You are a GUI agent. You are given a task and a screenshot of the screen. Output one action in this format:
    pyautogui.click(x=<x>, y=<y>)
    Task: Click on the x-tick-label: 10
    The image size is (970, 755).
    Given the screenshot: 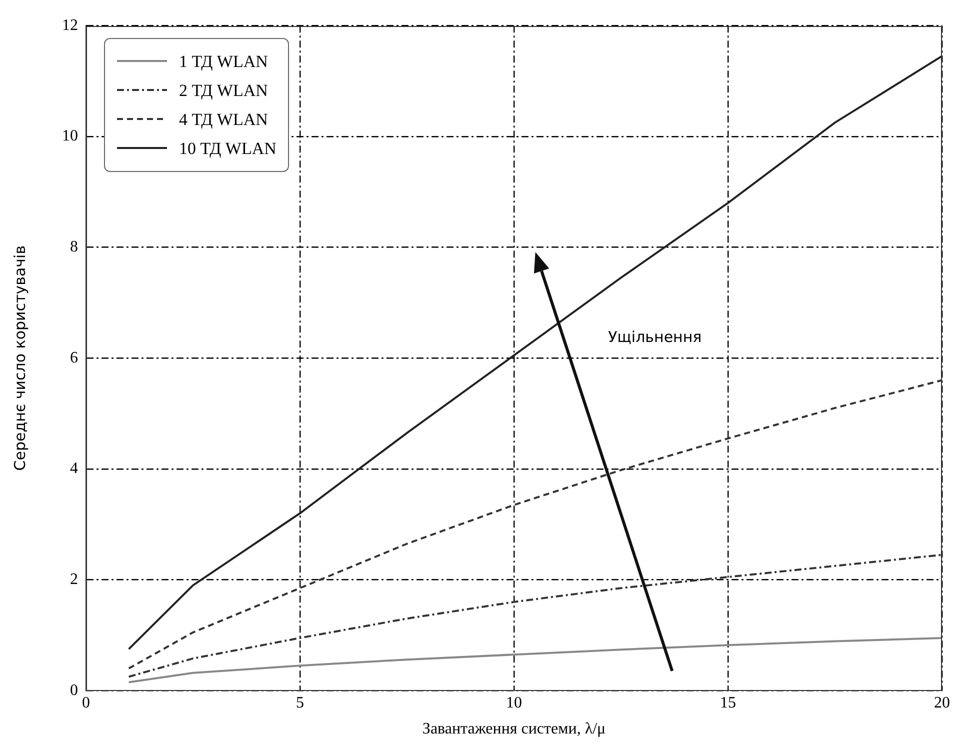 What is the action you would take?
    pyautogui.click(x=514, y=703)
    